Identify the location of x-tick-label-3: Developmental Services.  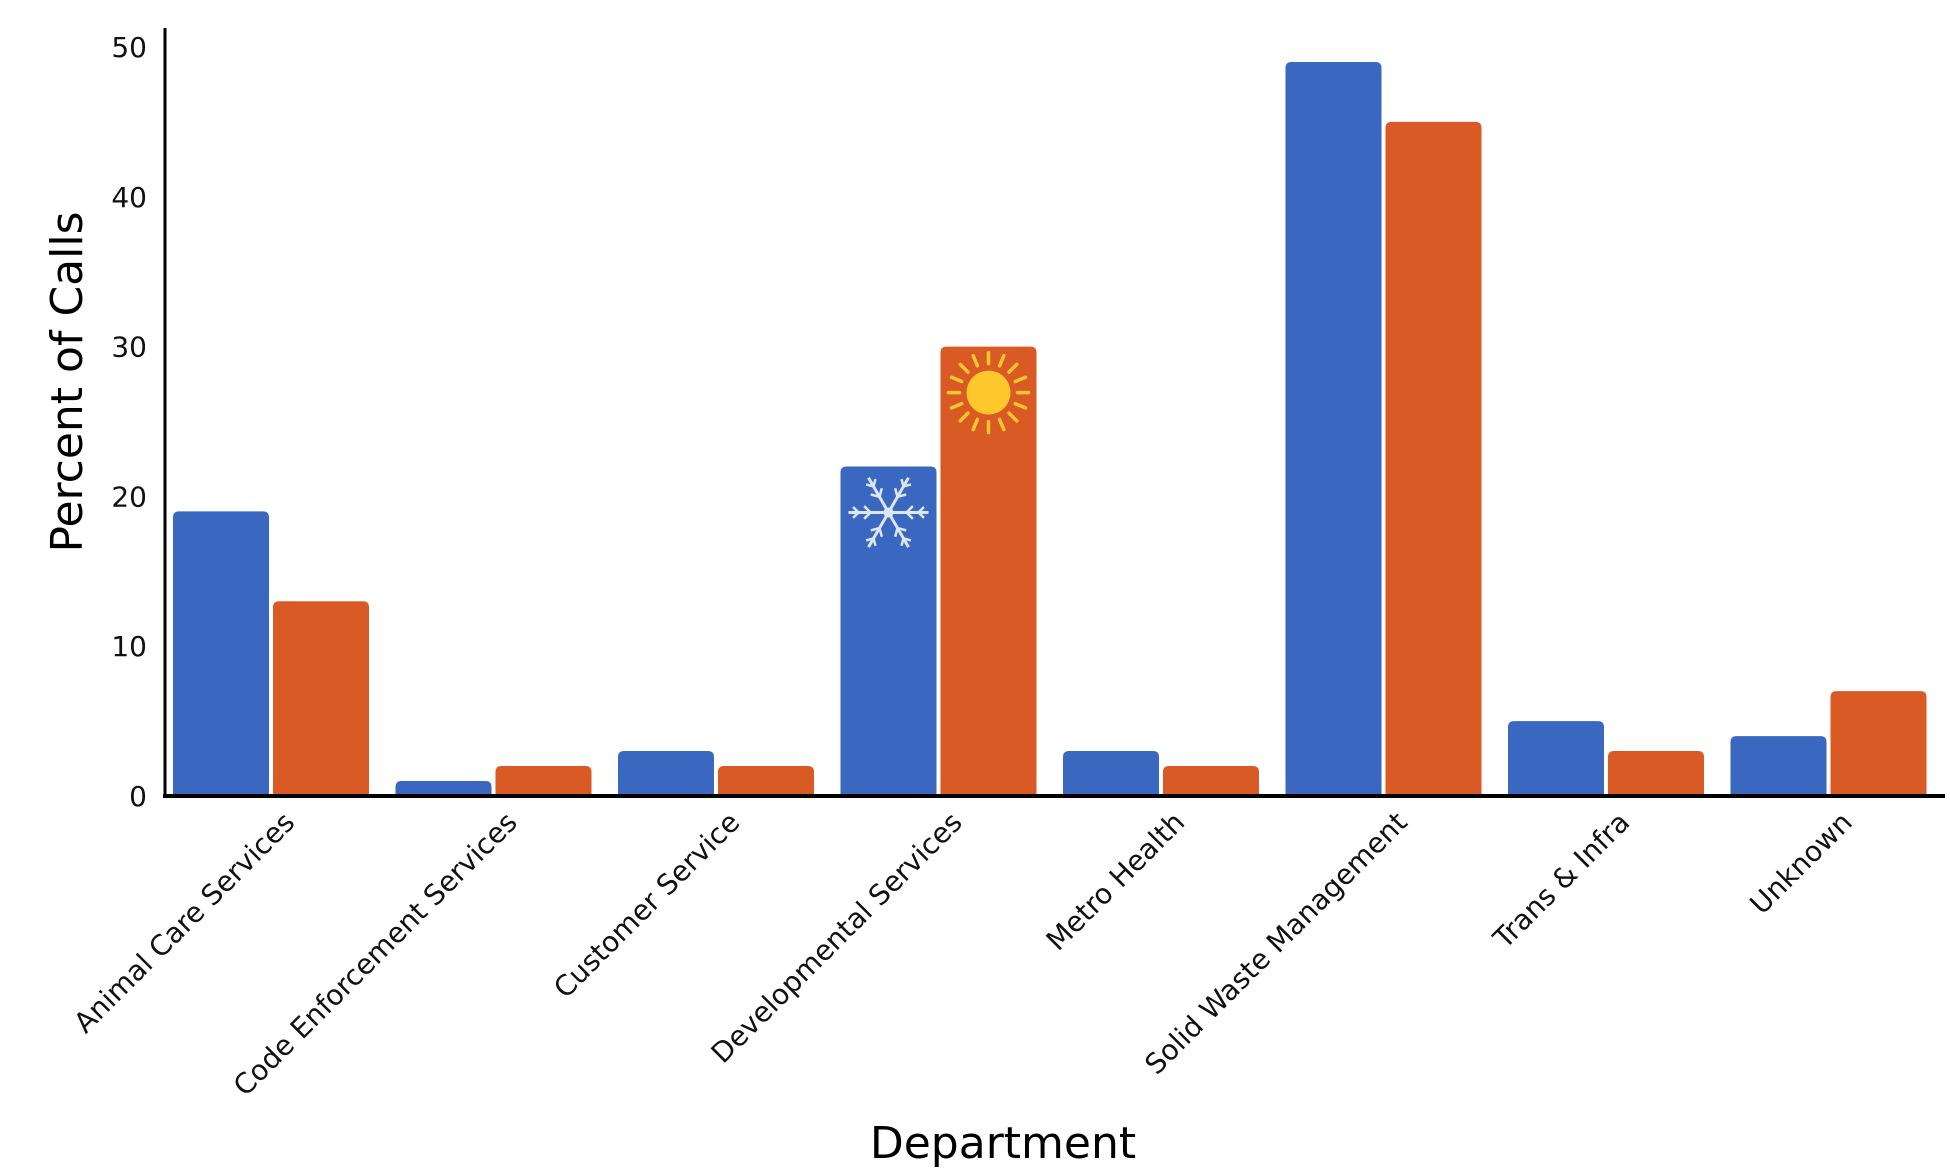
(837, 938).